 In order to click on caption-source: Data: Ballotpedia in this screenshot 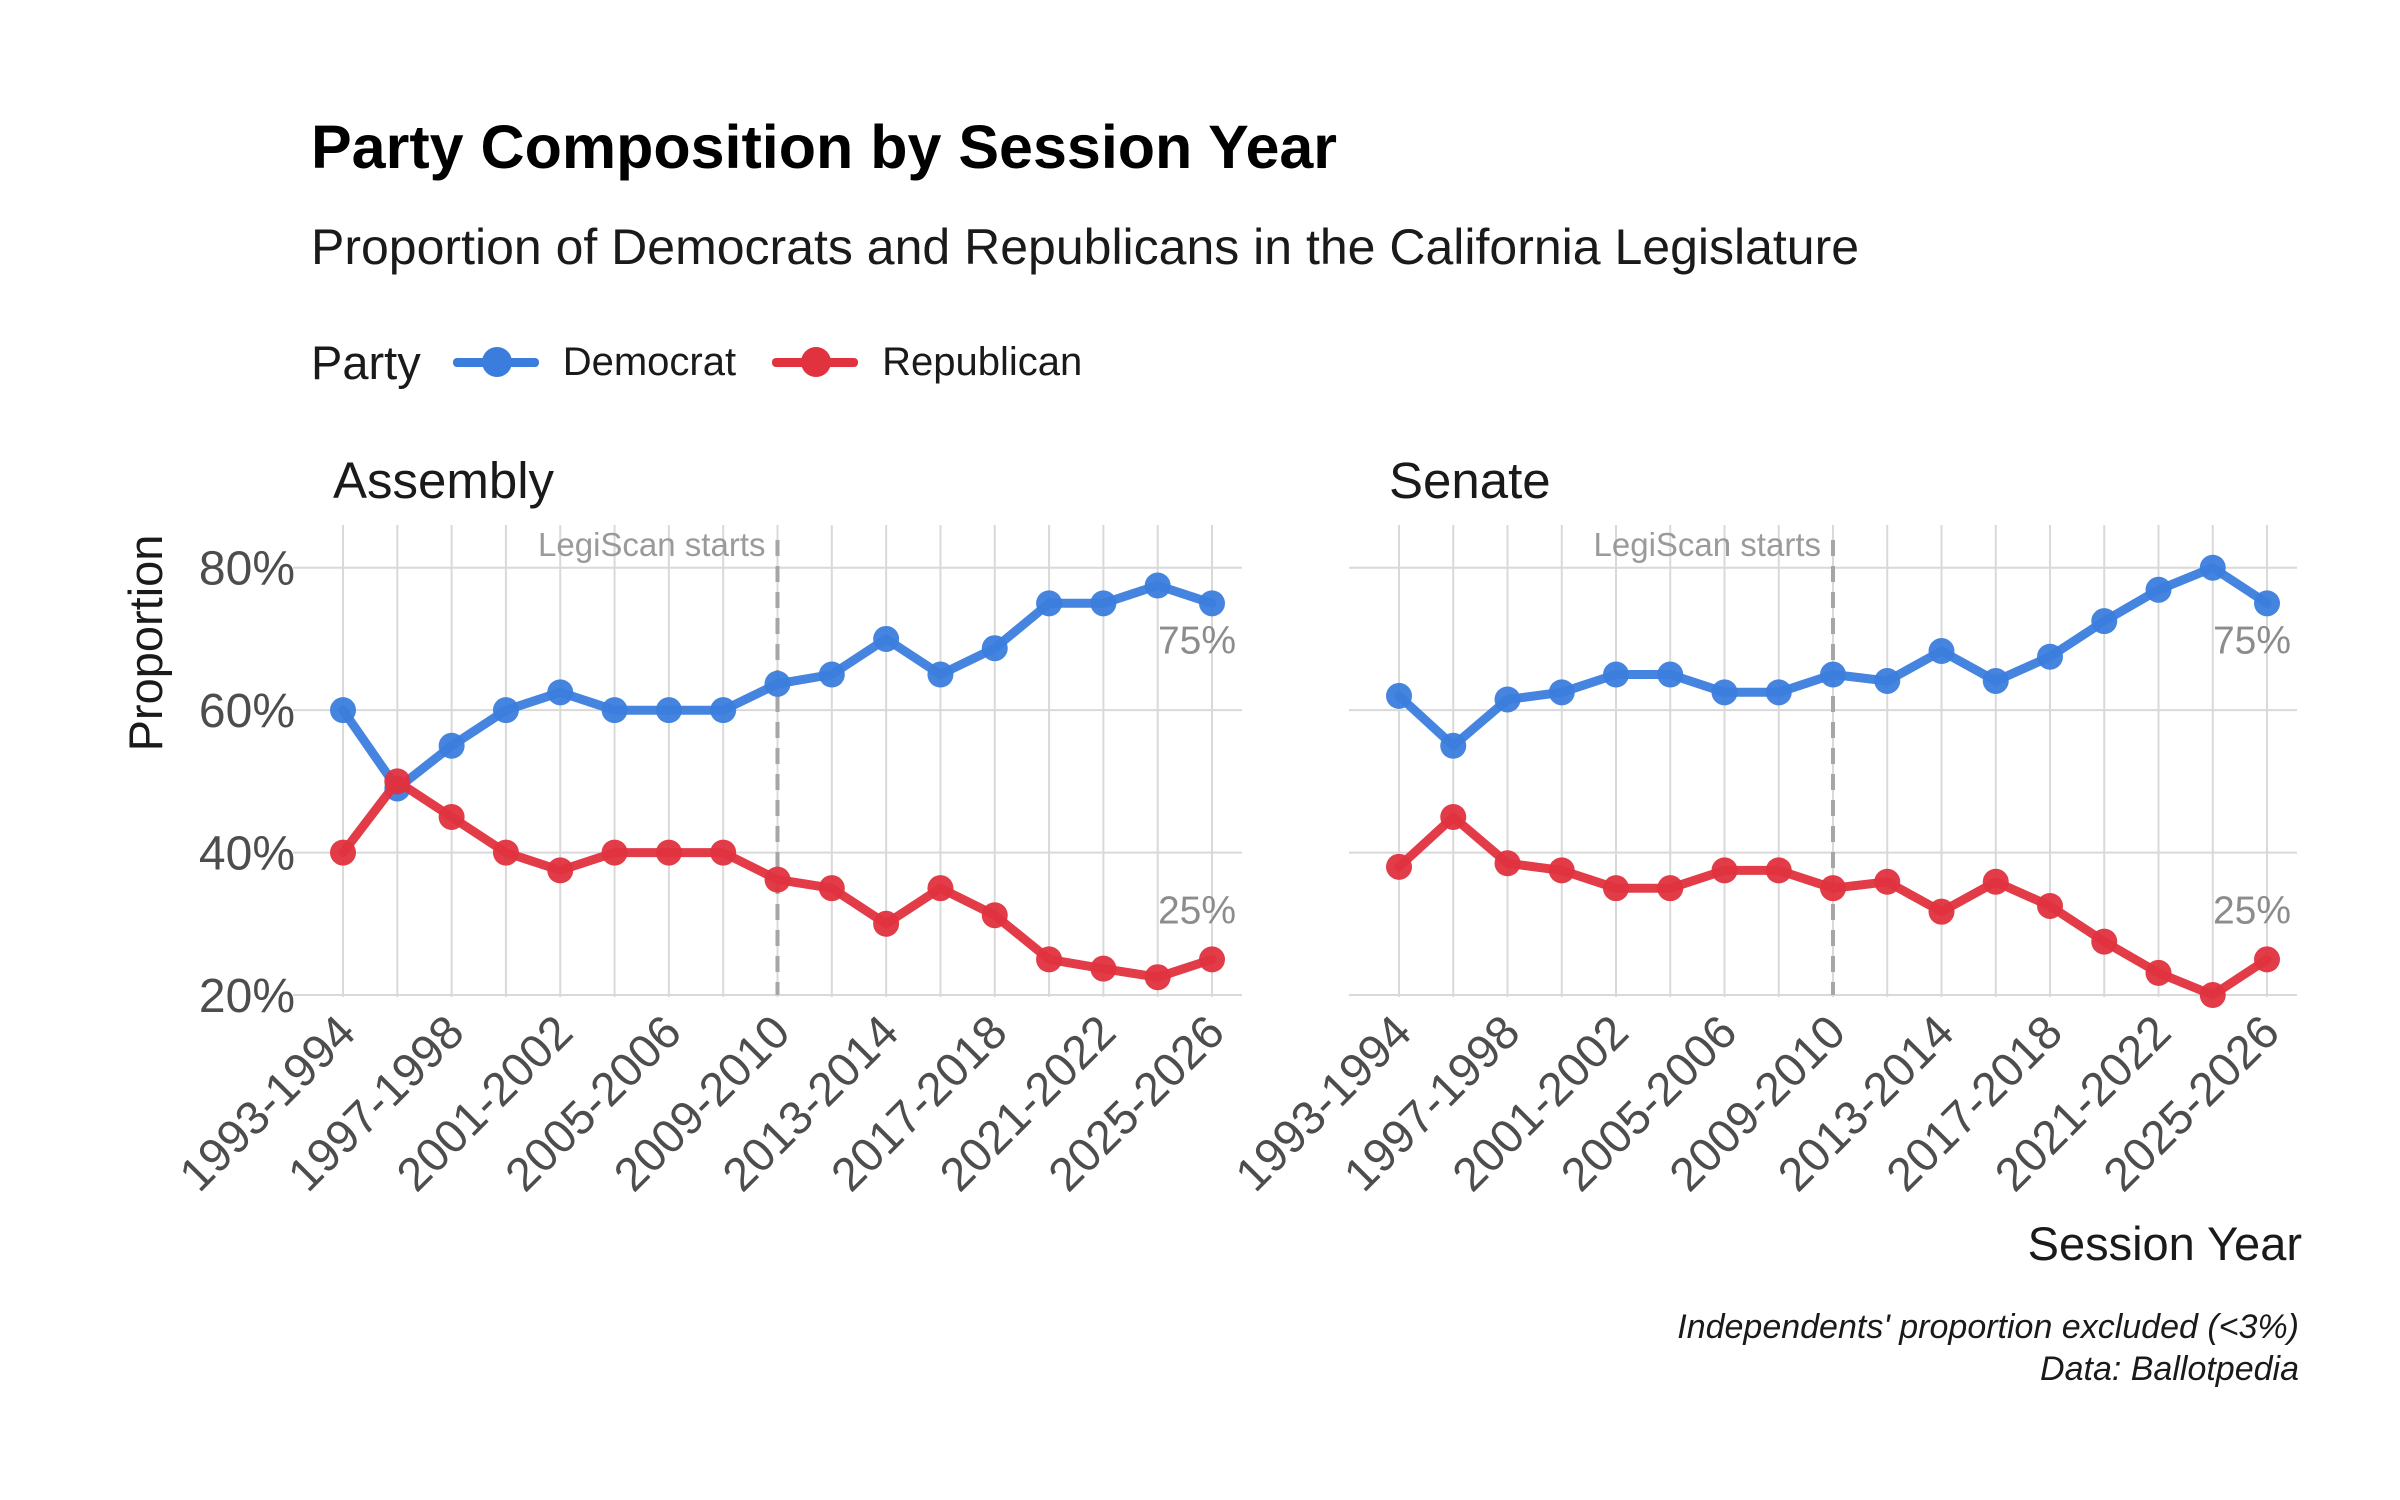, I will do `click(2169, 1369)`.